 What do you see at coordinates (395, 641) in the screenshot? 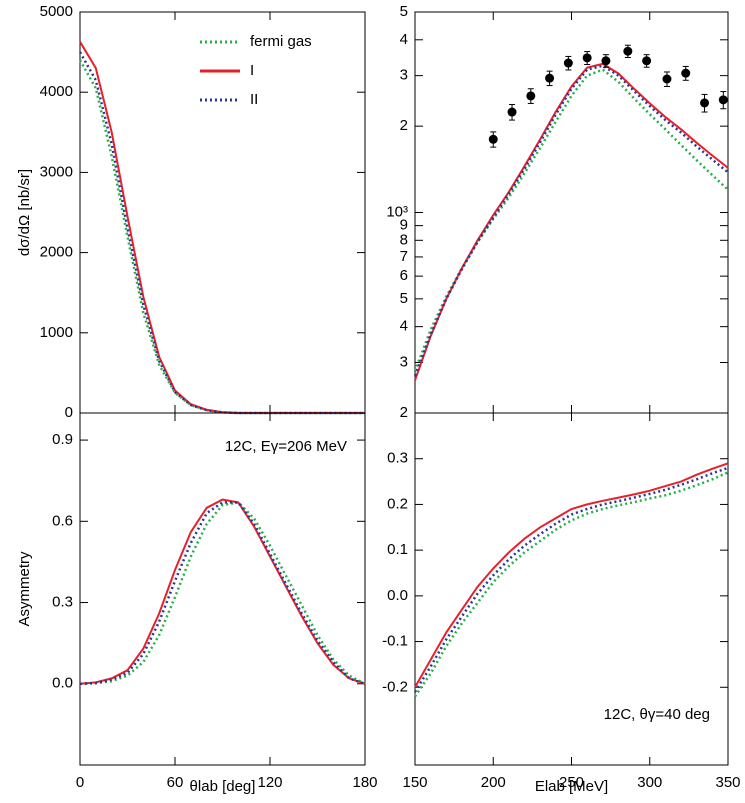
I see `y-tick-label: -0.1` at bounding box center [395, 641].